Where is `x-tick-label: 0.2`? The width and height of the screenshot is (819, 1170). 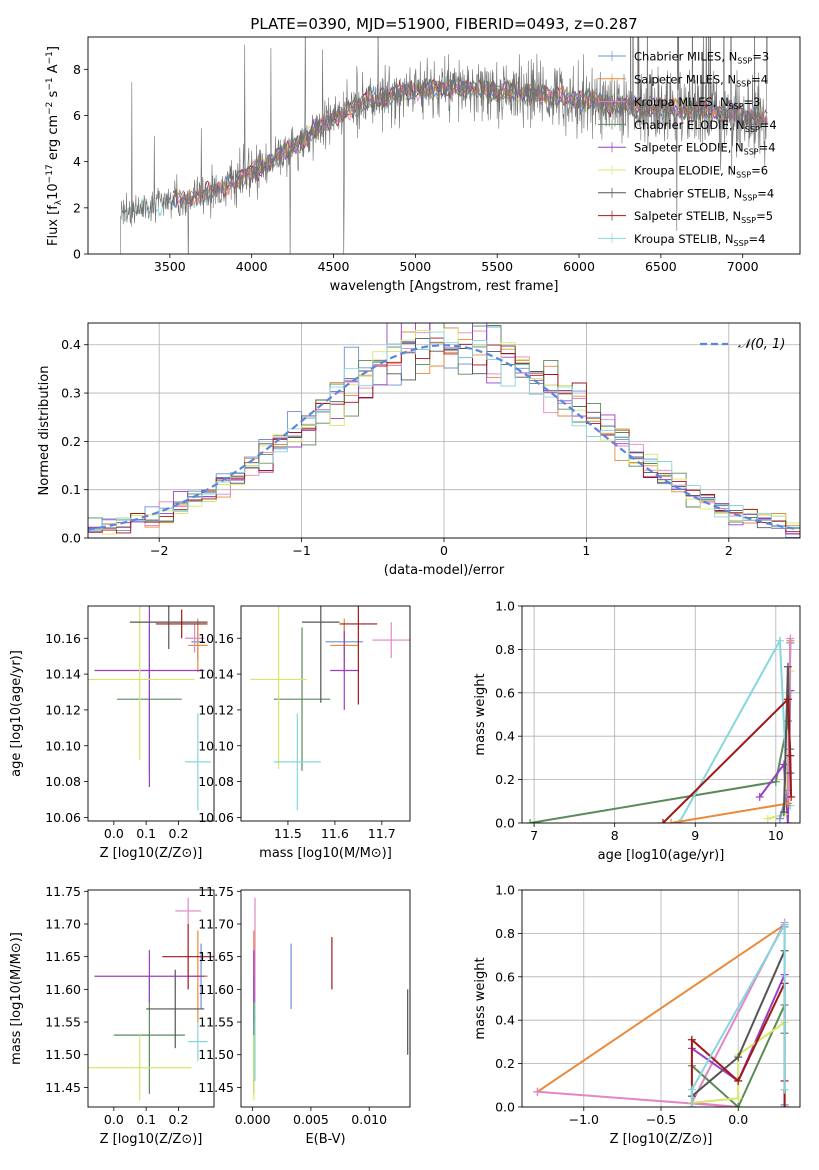 x-tick-label: 0.2 is located at coordinates (179, 833).